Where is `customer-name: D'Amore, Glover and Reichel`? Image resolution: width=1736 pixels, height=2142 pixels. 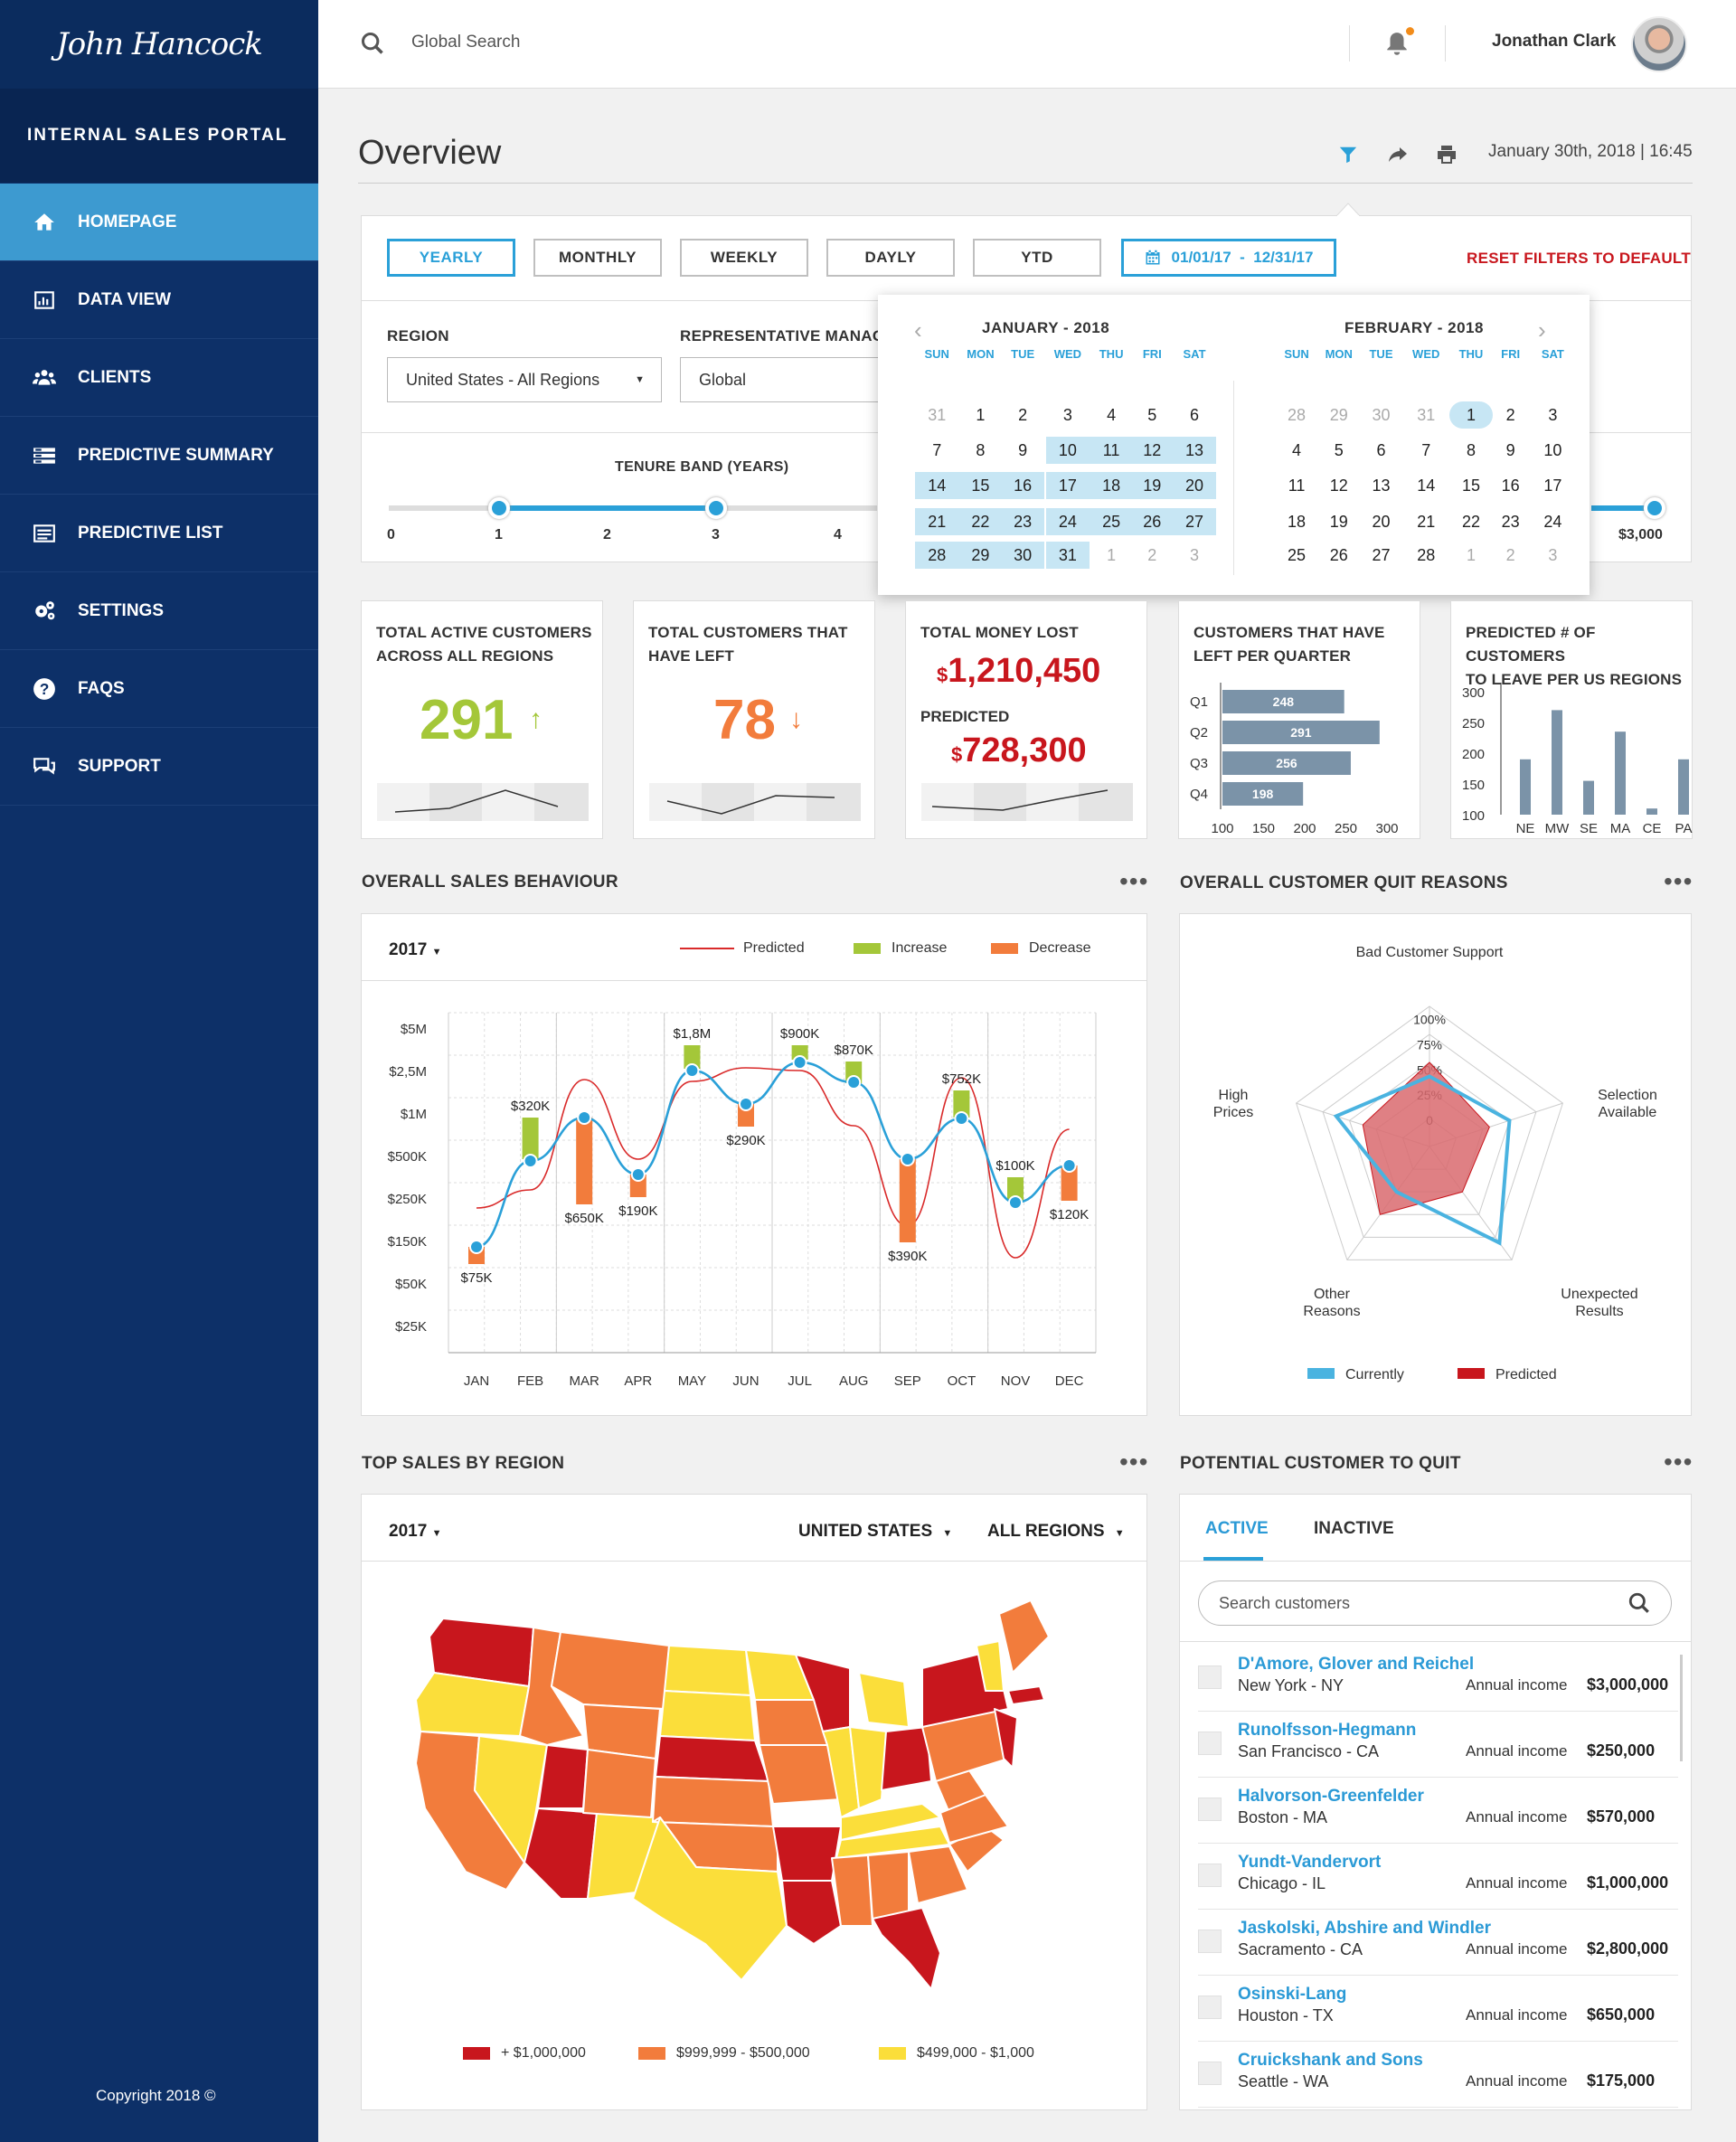
customer-name: D'Amore, Glover and Reichel is located at coordinates (1356, 1665).